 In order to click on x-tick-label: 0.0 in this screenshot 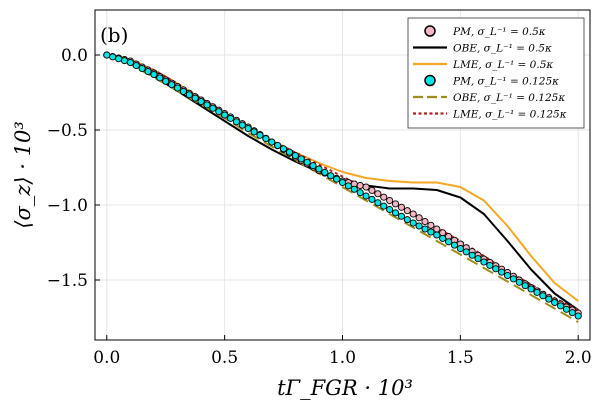, I will do `click(106, 358)`.